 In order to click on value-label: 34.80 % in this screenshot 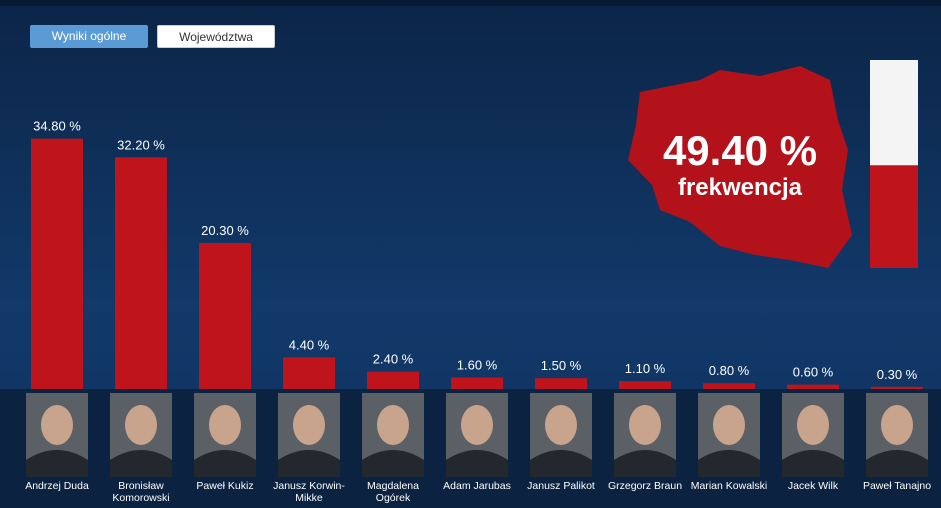, I will do `click(57, 126)`.